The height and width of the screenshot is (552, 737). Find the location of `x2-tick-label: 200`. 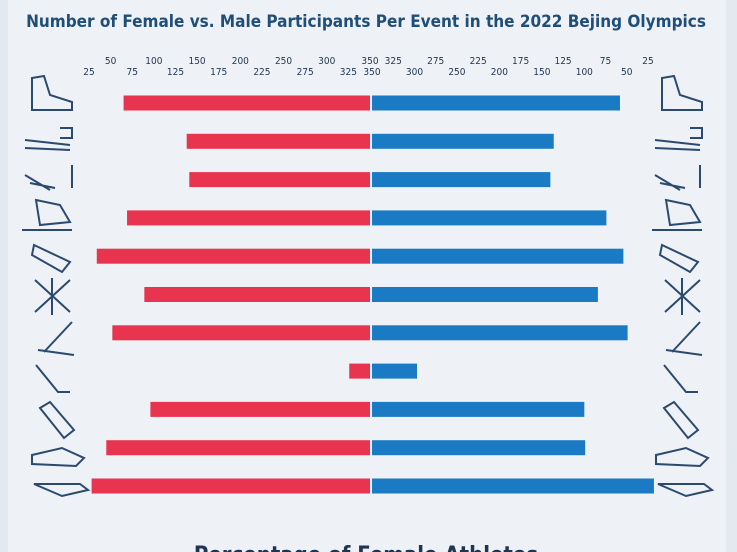

x2-tick-label: 200 is located at coordinates (499, 72).